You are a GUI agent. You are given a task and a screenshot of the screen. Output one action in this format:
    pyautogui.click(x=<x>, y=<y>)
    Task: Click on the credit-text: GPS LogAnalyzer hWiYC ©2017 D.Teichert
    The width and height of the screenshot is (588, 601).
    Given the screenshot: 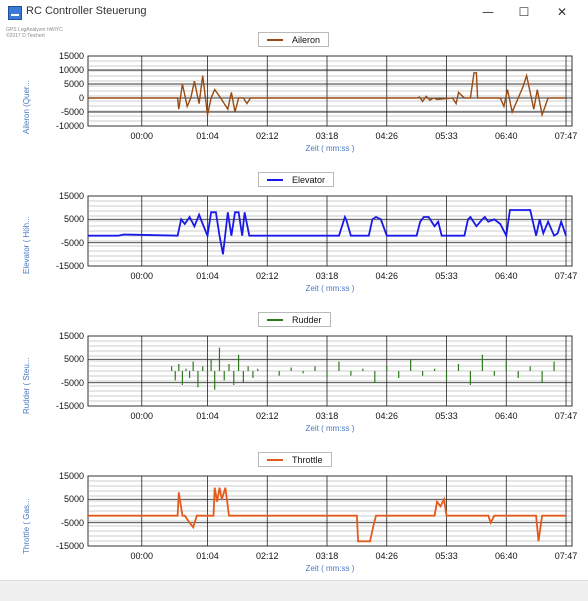 What is the action you would take?
    pyautogui.click(x=34, y=33)
    